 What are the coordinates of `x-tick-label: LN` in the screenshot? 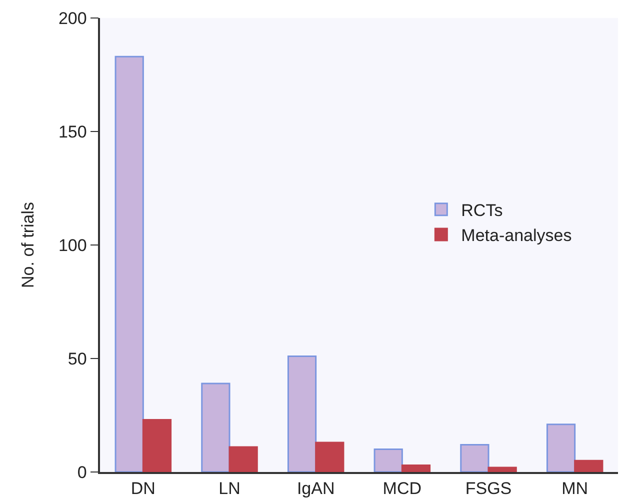 It's located at (229, 488).